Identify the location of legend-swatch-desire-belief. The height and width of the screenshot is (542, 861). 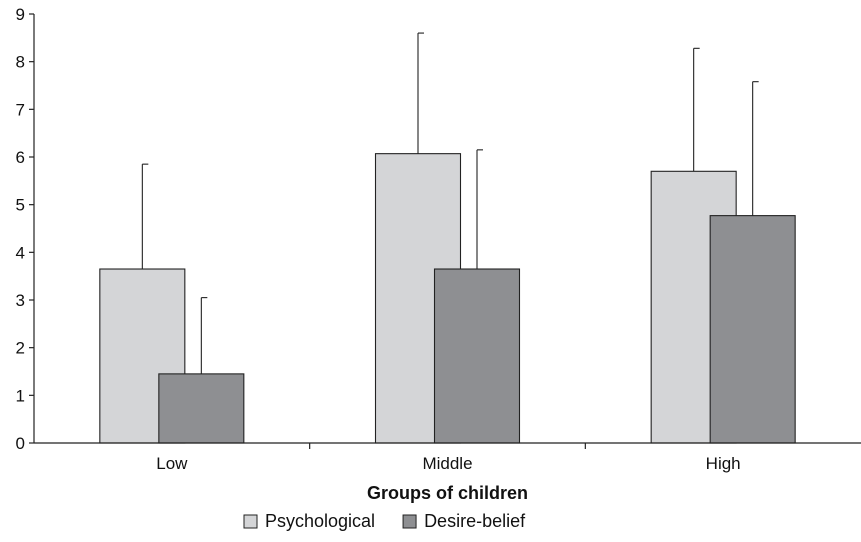
(409, 521).